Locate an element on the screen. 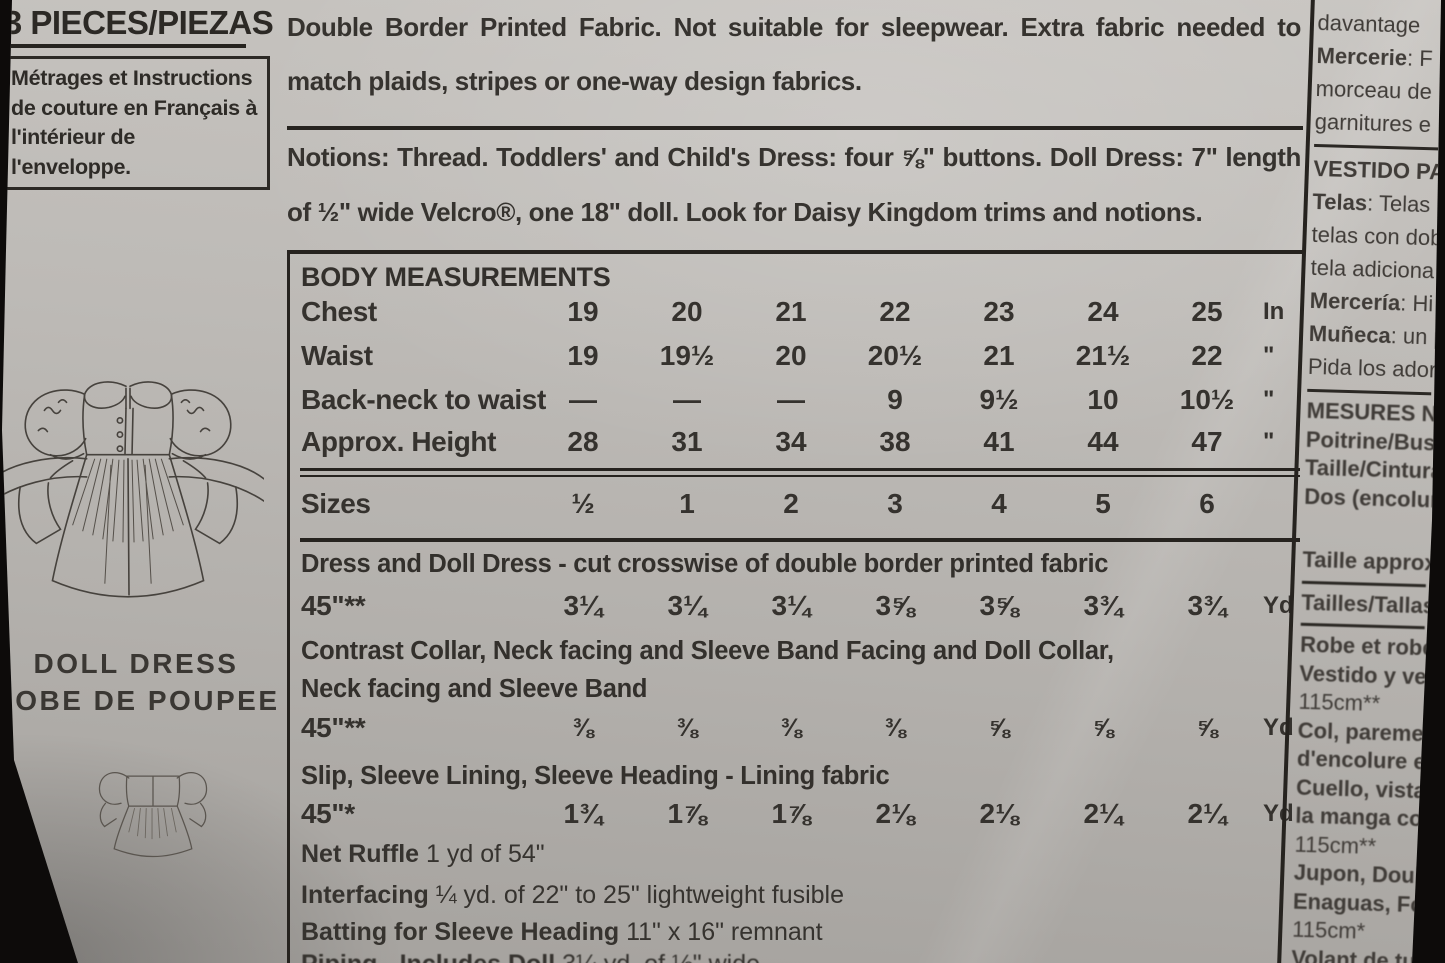 The width and height of the screenshot is (1445, 963). size-value: ½ is located at coordinates (583, 503).